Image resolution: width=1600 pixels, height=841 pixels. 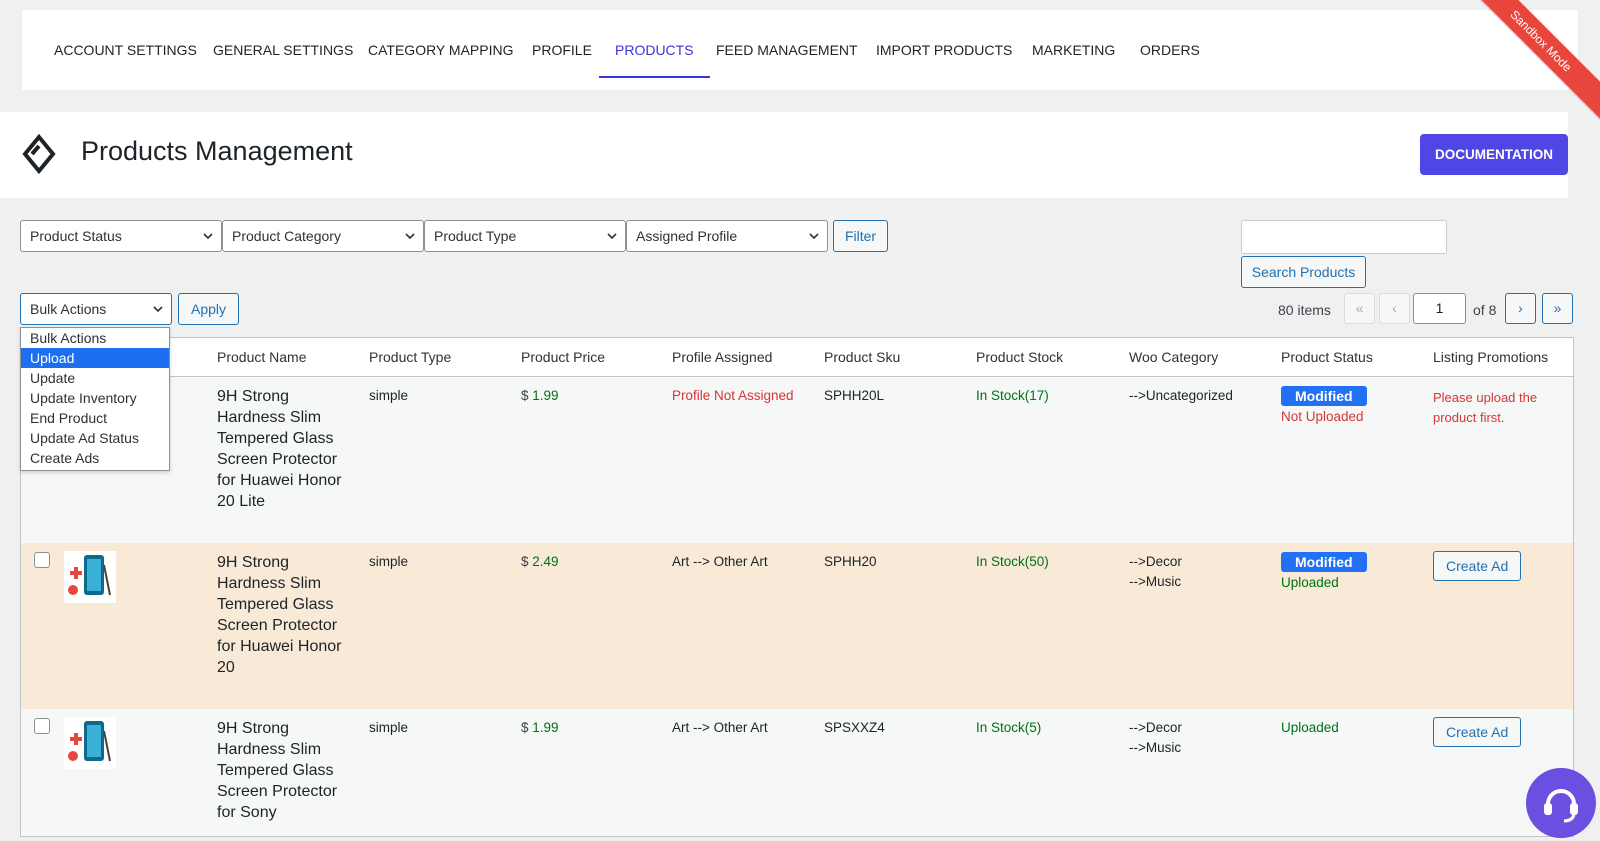 I want to click on option-update-inventory: Update Inventory, so click(x=83, y=398).